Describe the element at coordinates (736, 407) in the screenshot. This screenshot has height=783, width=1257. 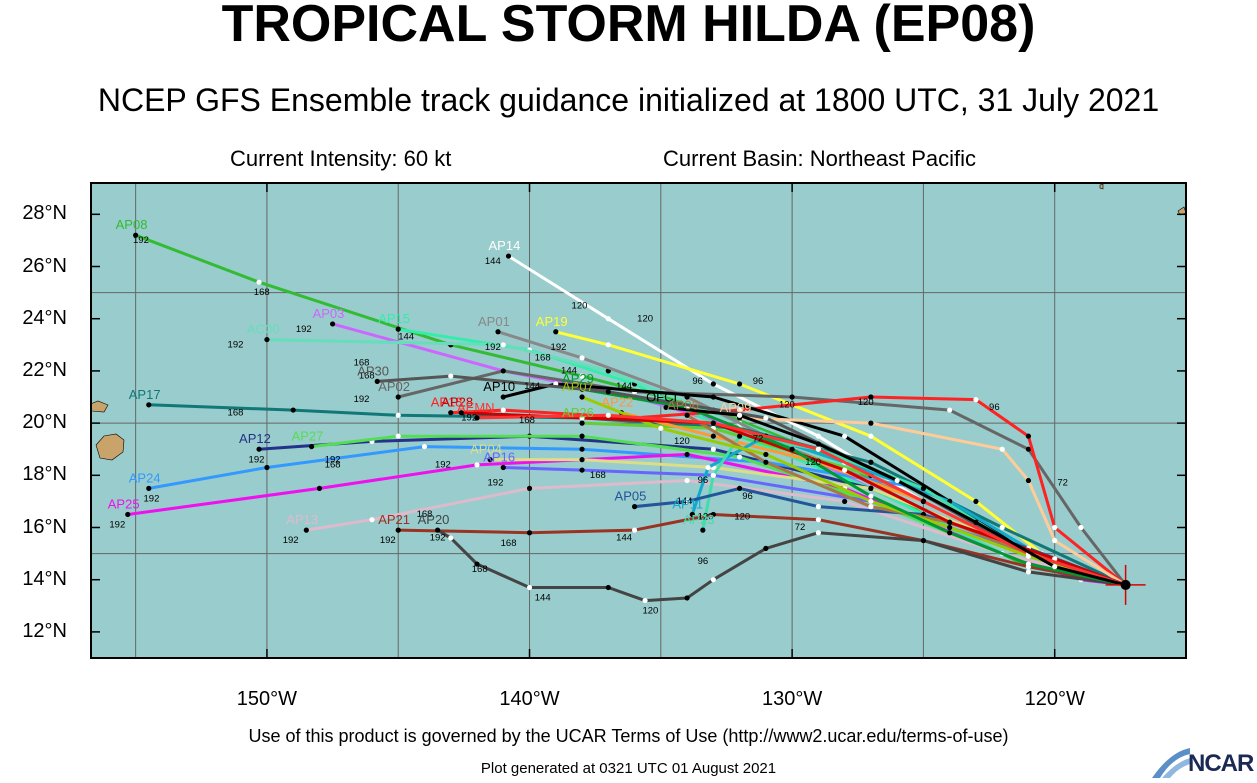
I see `track-name-ap09: AP09` at that location.